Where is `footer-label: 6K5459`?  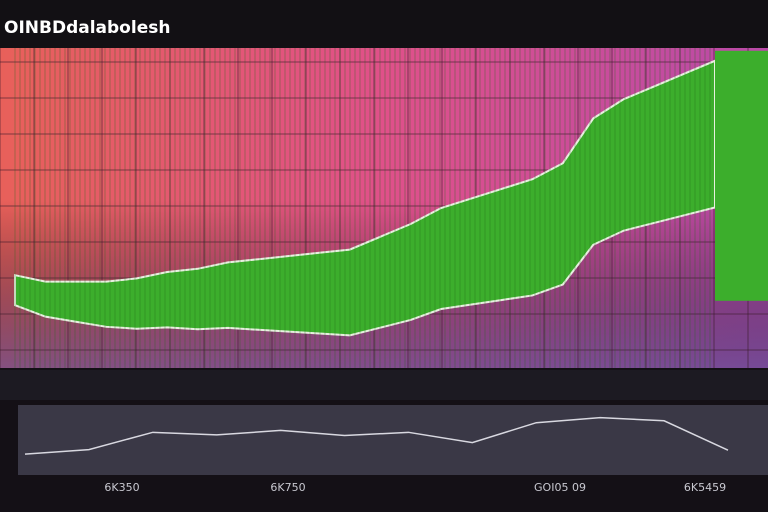
footer-label: 6K5459 is located at coordinates (705, 487).